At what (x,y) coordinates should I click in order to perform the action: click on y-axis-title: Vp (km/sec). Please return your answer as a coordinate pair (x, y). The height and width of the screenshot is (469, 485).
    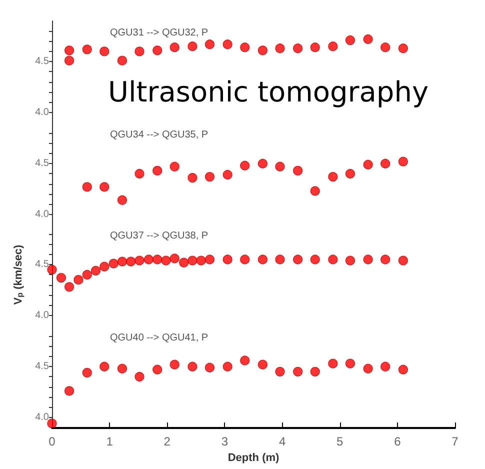
    Looking at the image, I should click on (18, 274).